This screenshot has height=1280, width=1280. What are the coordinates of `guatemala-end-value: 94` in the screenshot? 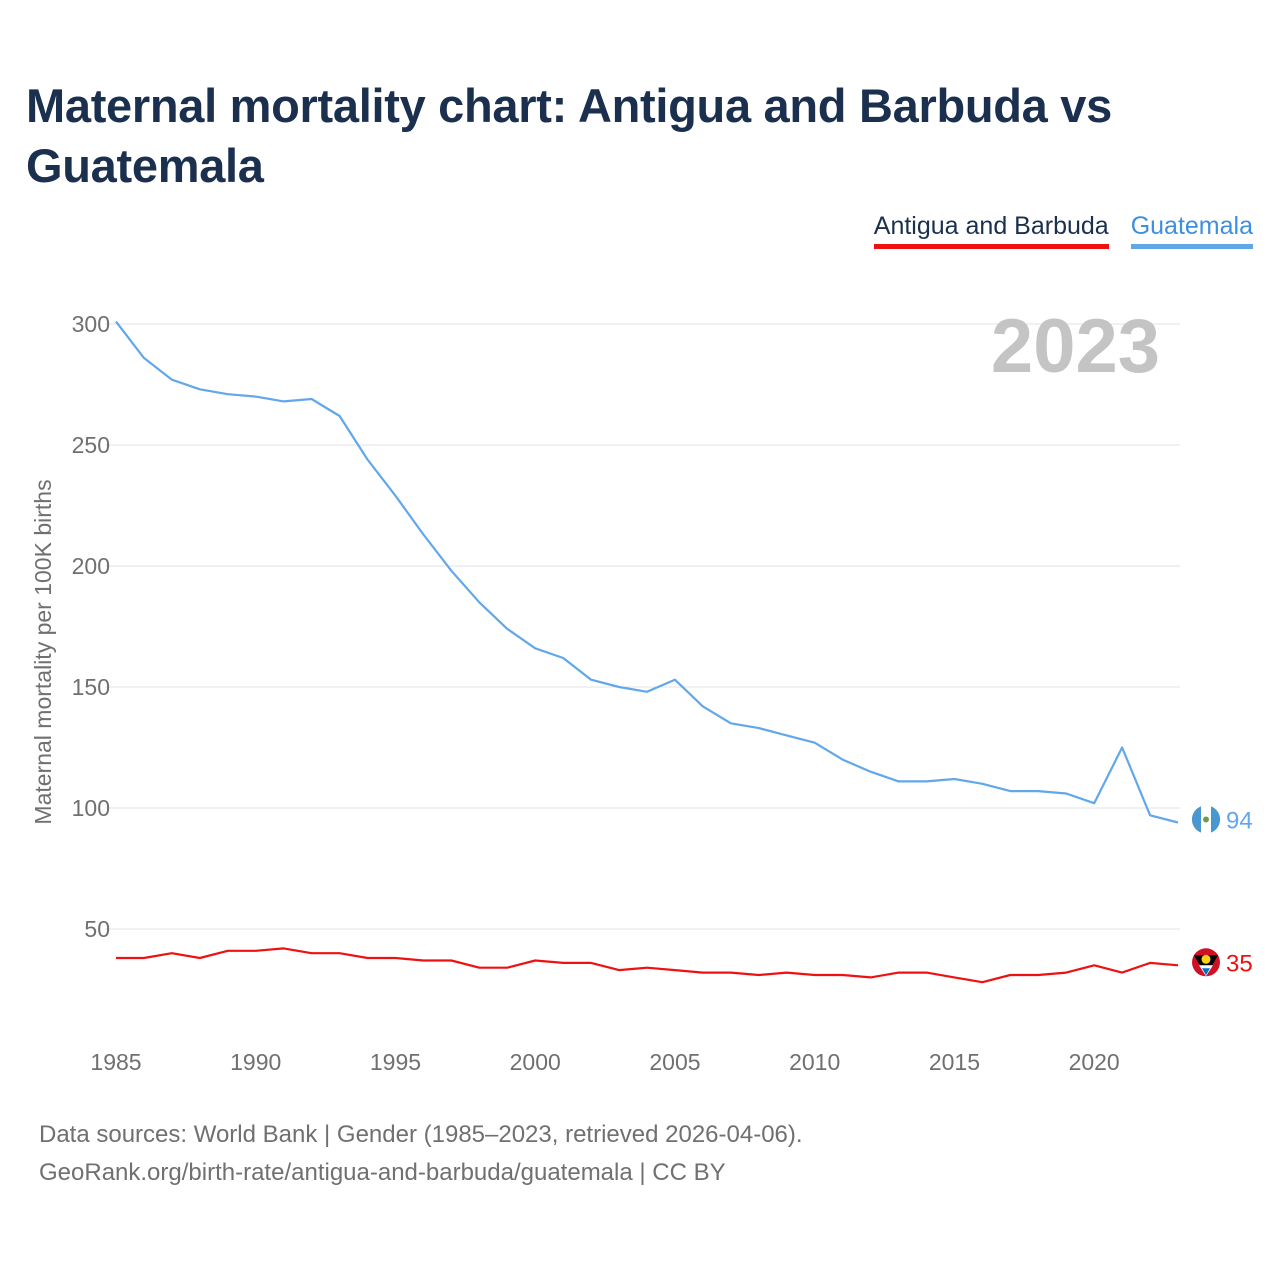 It's located at (1239, 821).